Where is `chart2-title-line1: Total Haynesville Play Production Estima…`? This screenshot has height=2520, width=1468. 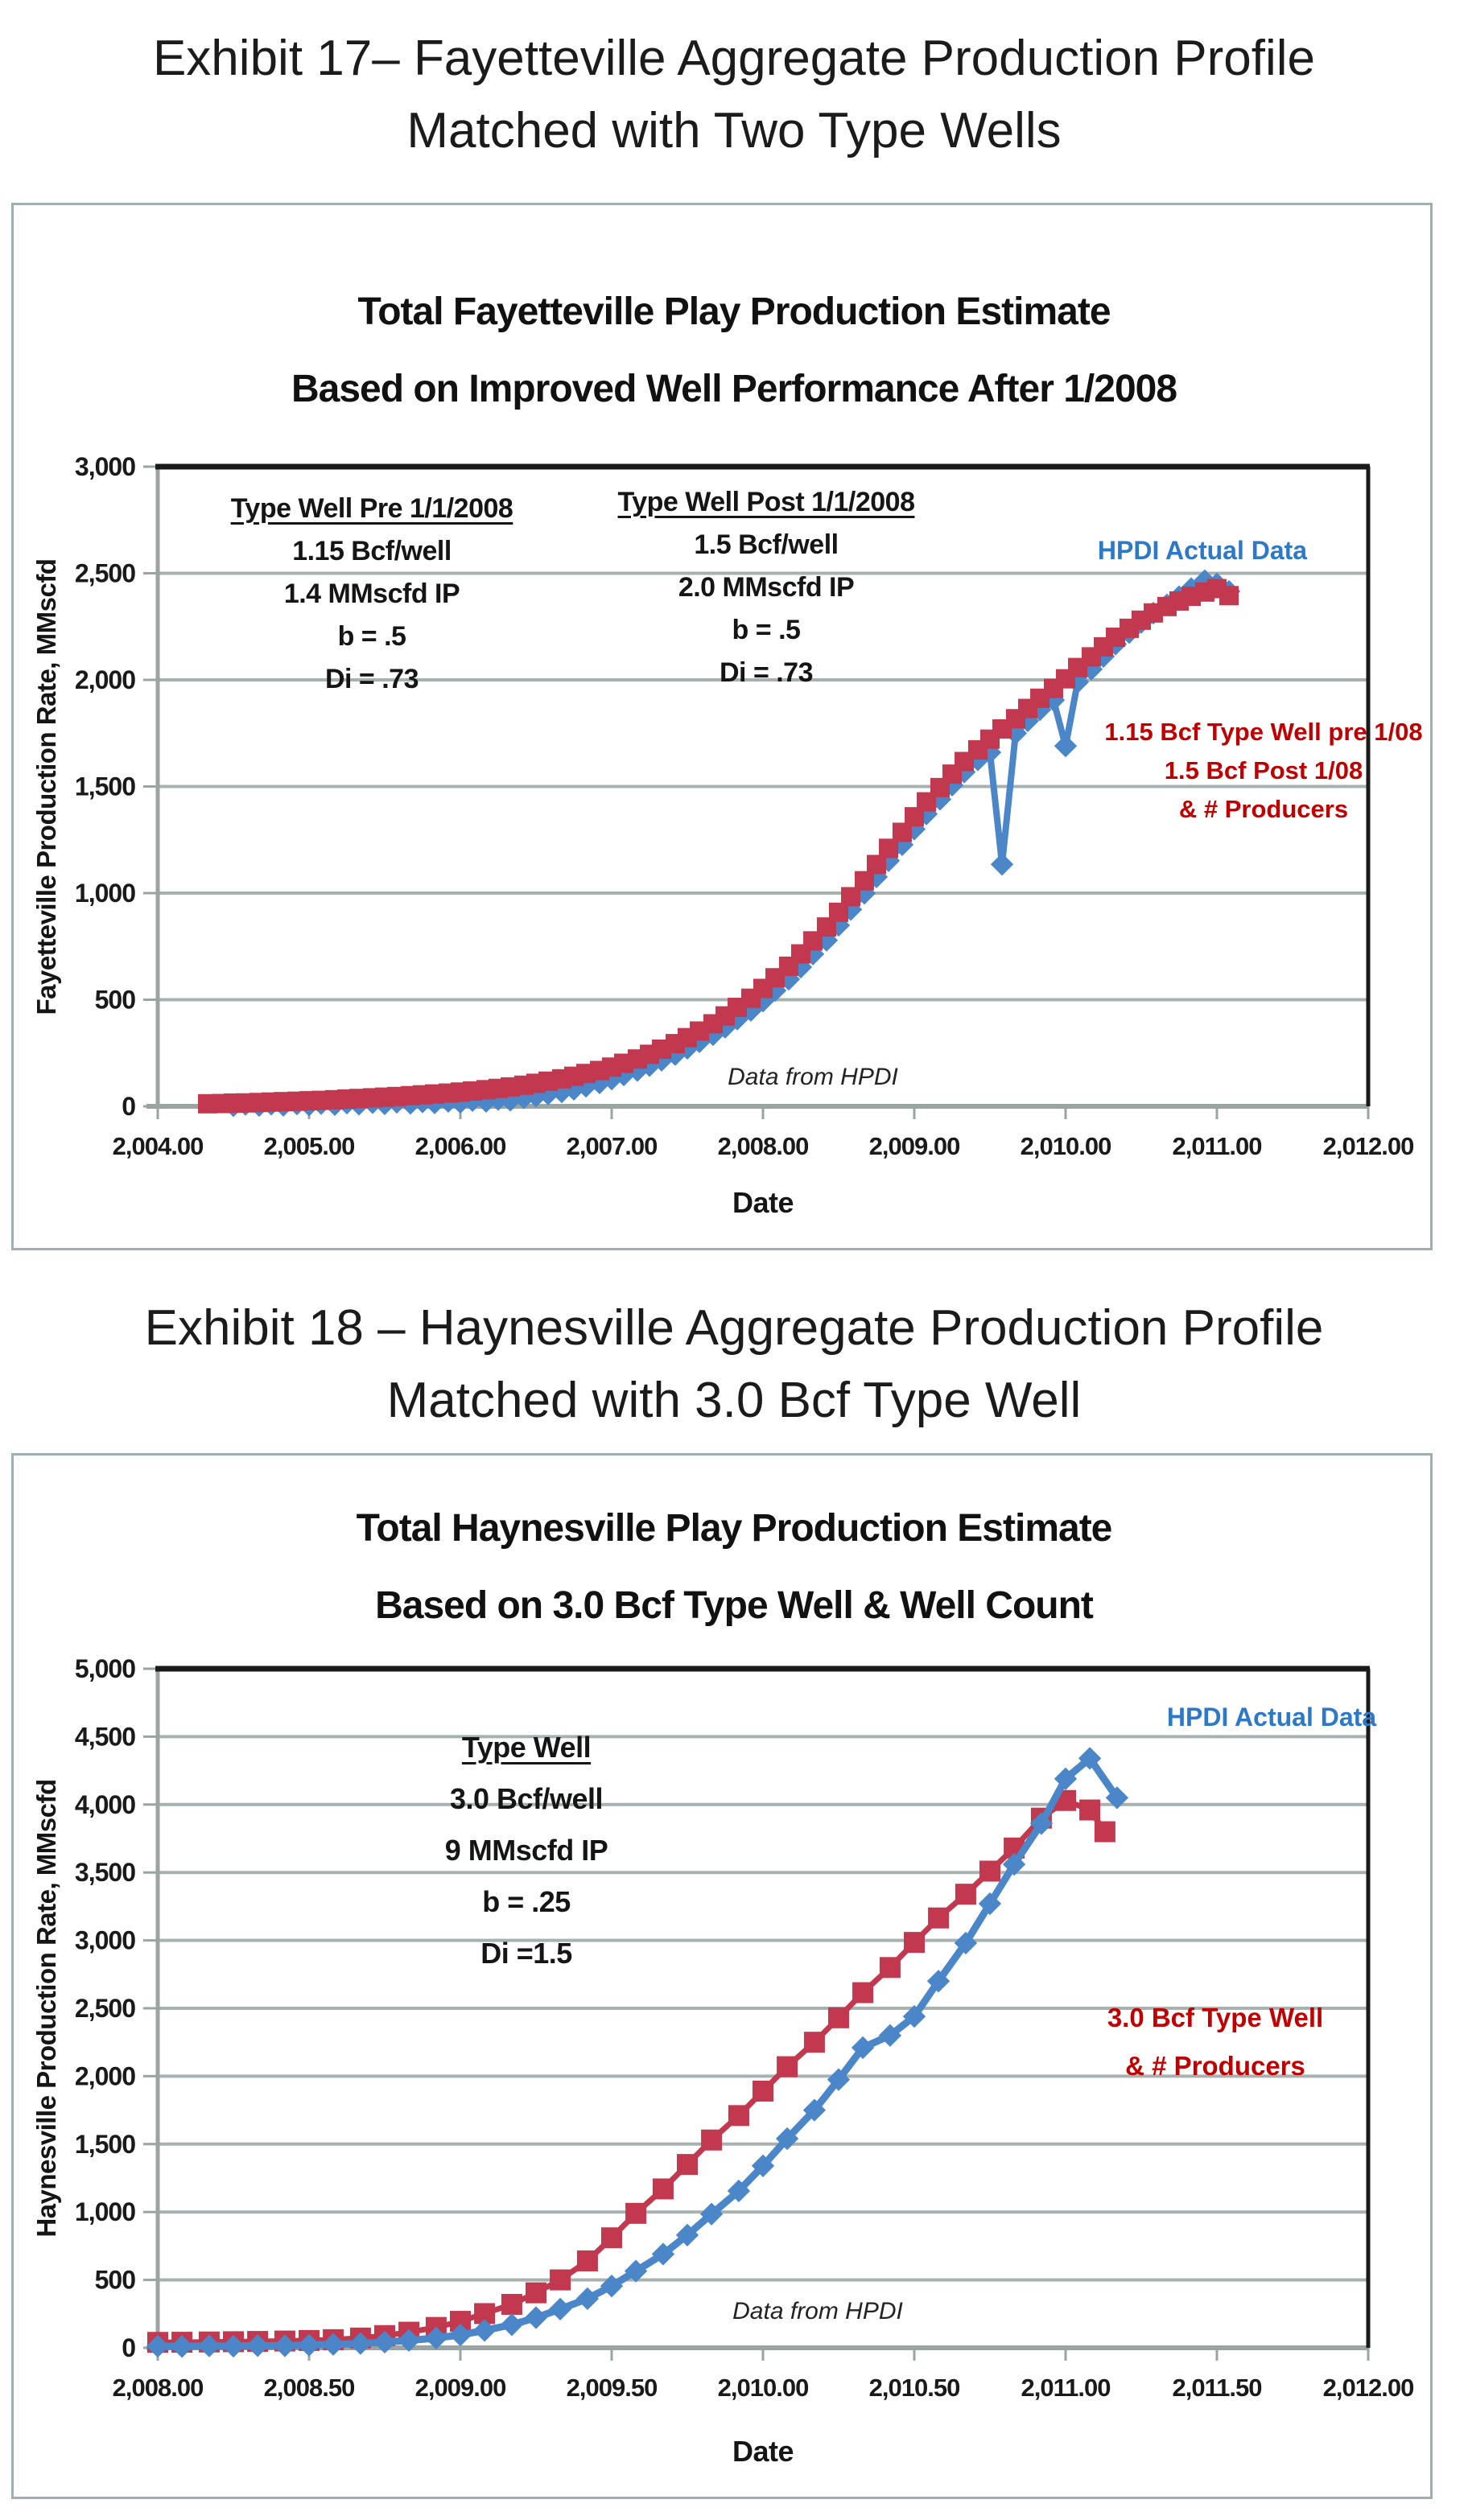 chart2-title-line1: Total Haynesville Play Production Estima… is located at coordinates (734, 1528).